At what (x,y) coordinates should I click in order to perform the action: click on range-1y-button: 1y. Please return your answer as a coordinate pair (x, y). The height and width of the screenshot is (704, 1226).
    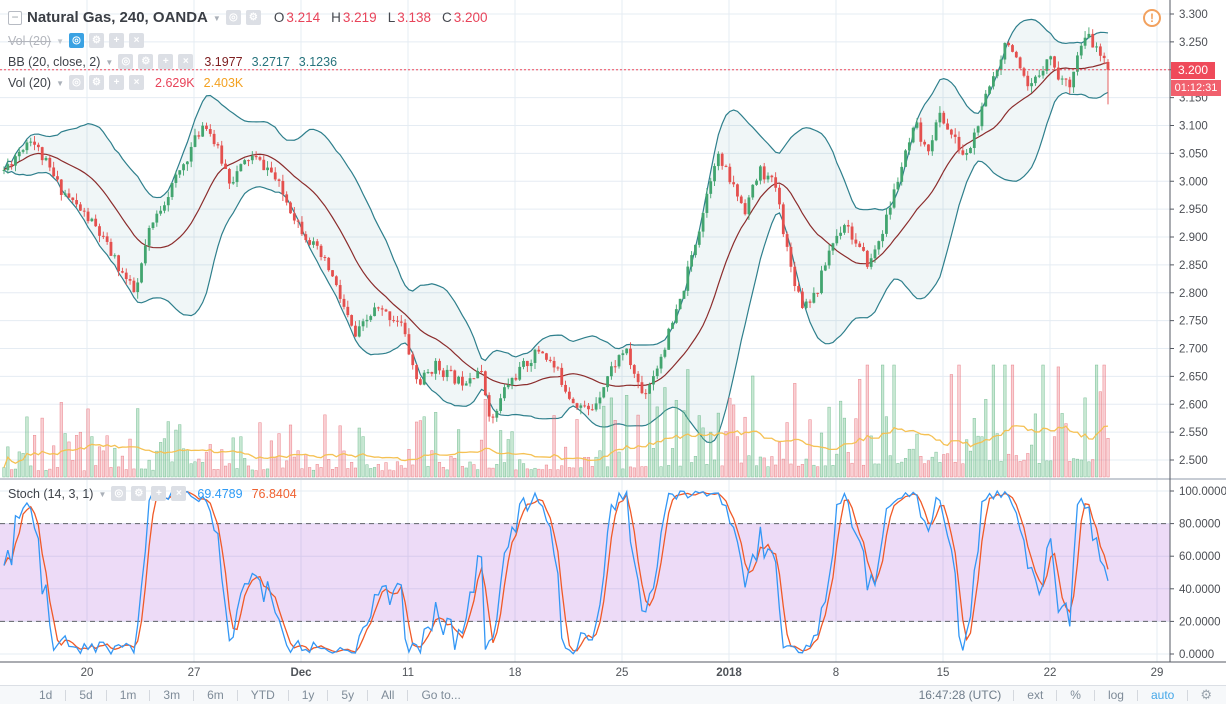
    Looking at the image, I should click on (308, 695).